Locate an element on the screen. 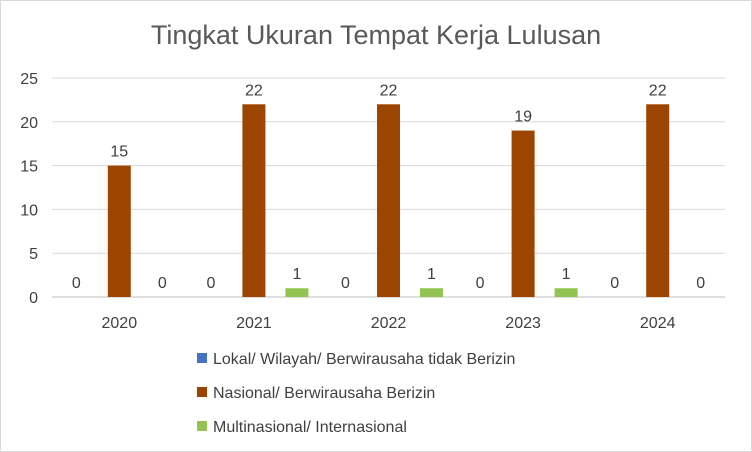 This screenshot has width=752, height=452. y-tick-label: 20 is located at coordinates (29, 123).